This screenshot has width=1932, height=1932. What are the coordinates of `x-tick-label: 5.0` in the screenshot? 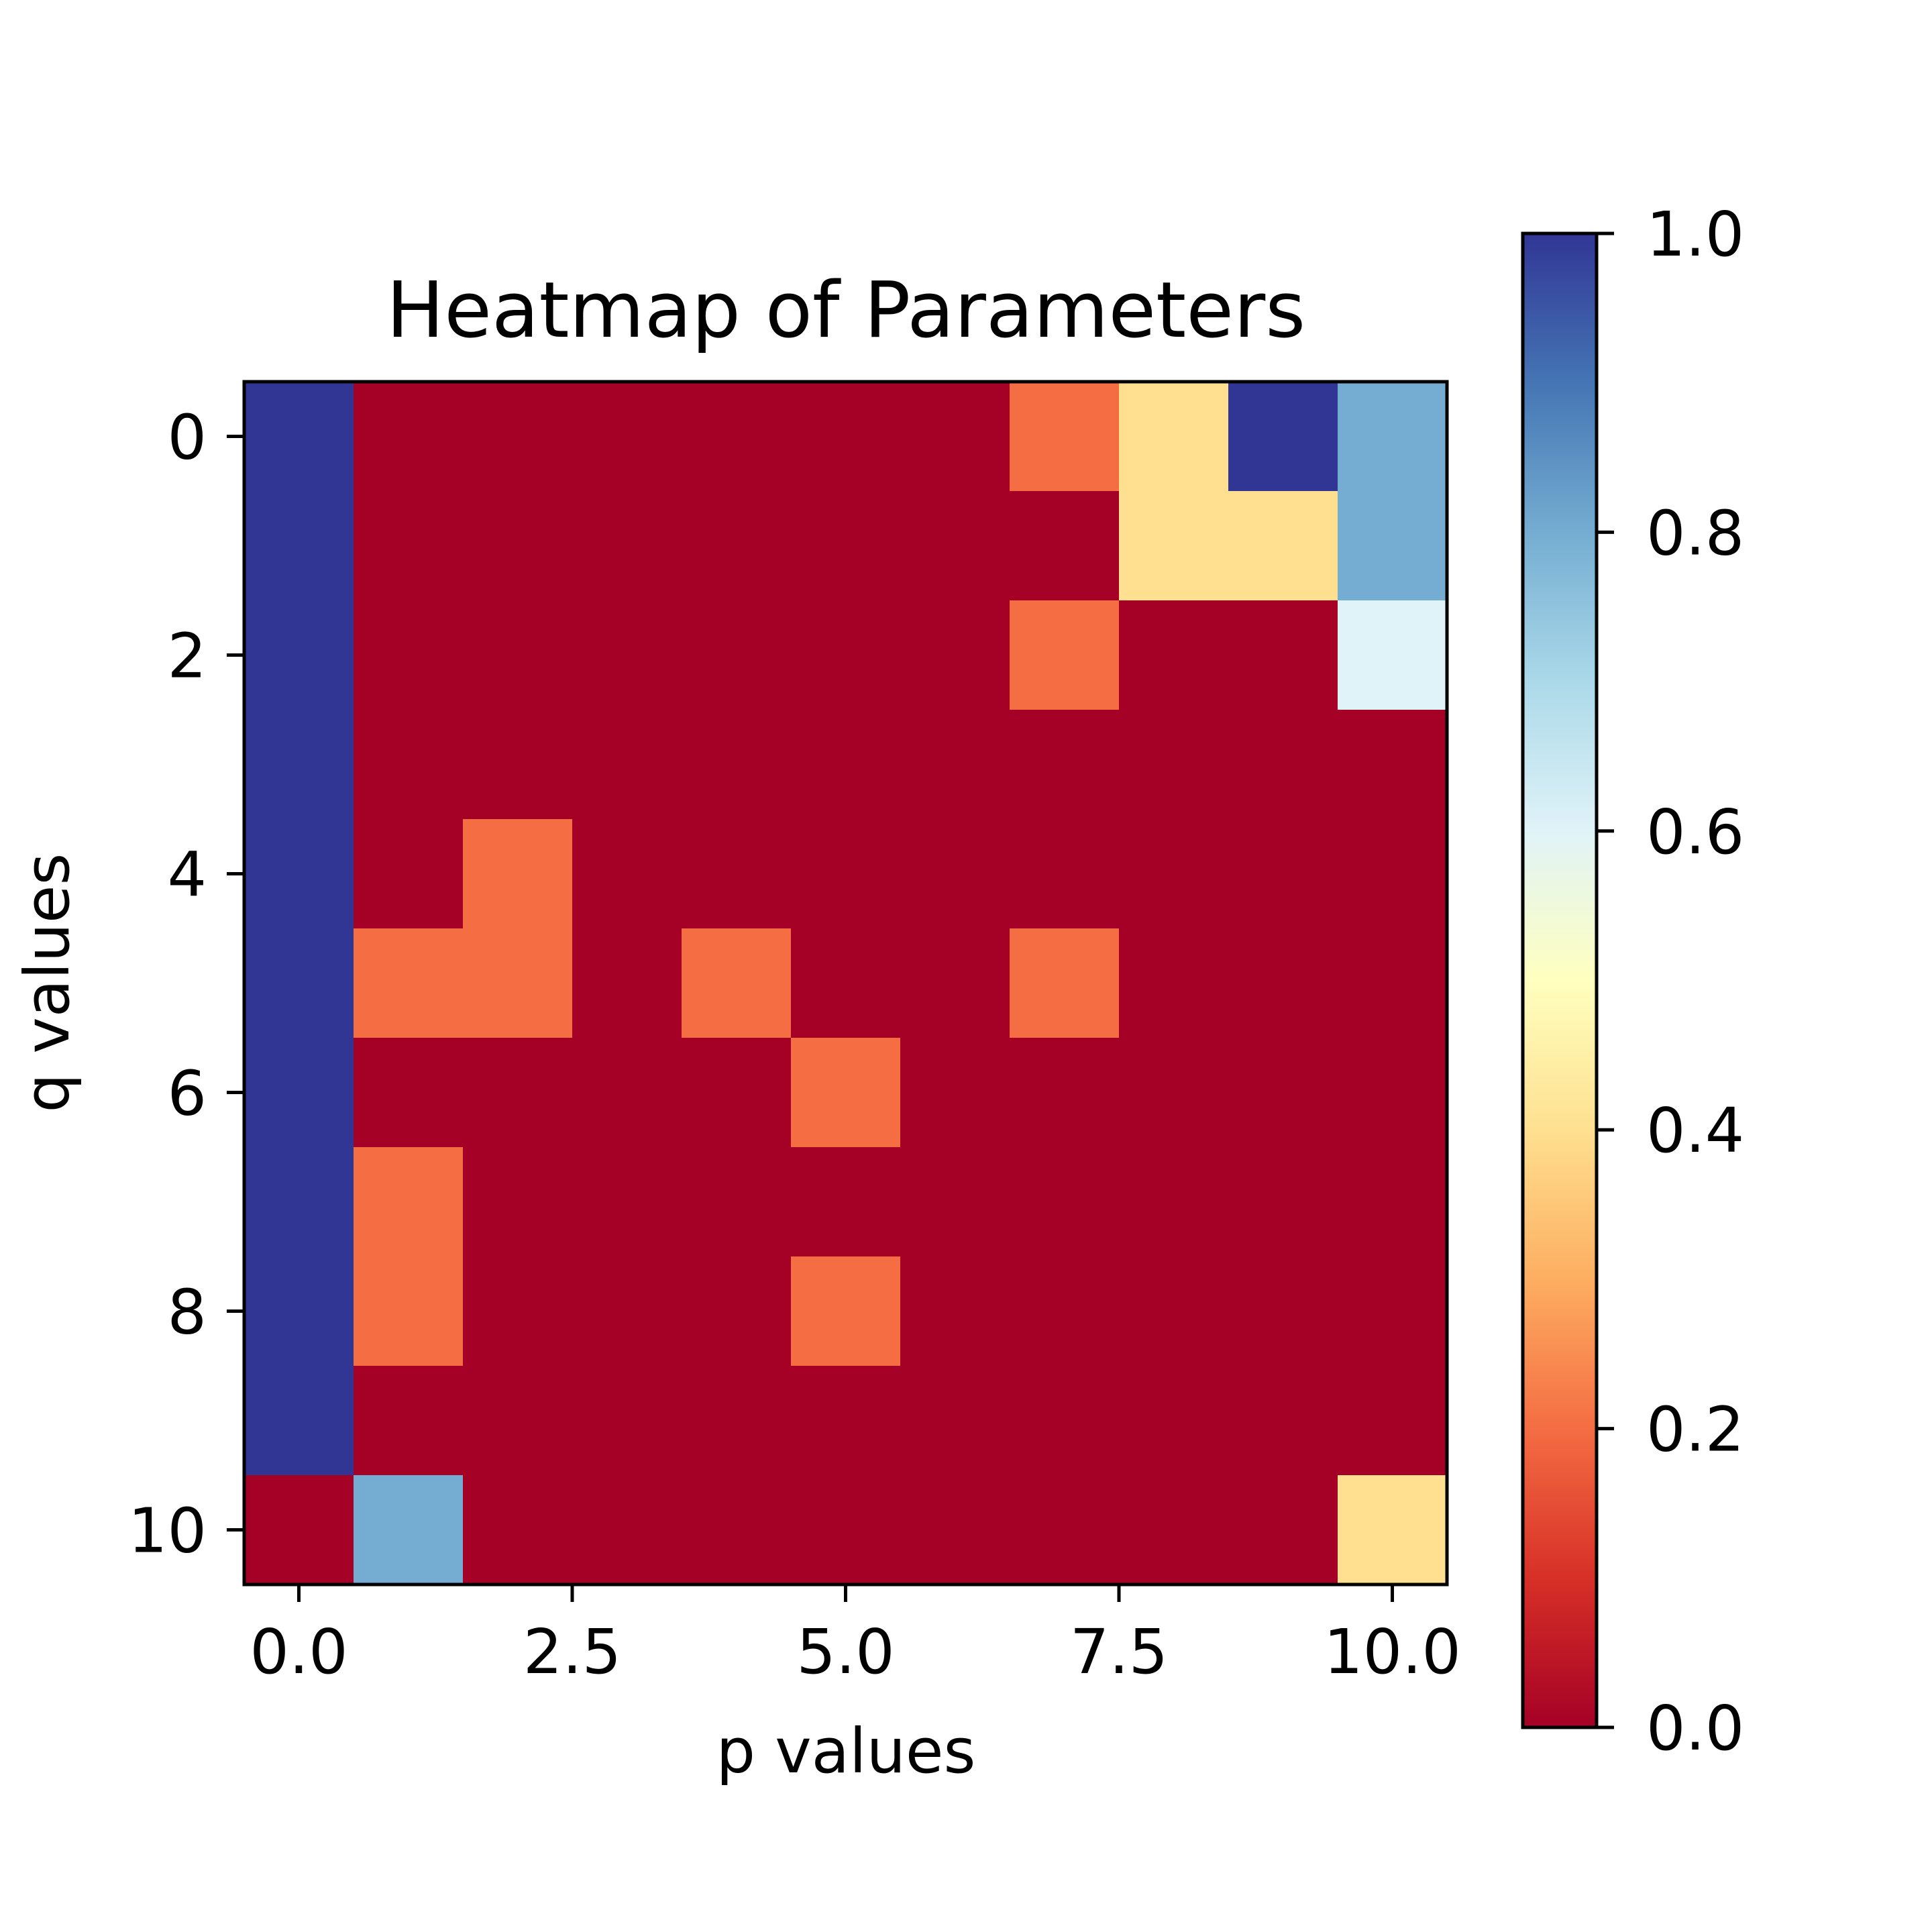 It's located at (845, 1652).